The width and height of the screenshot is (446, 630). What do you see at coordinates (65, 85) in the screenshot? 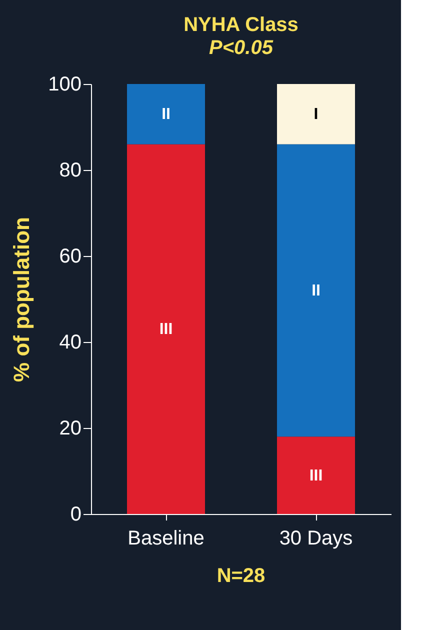
I see `y-tick-label: 100` at bounding box center [65, 85].